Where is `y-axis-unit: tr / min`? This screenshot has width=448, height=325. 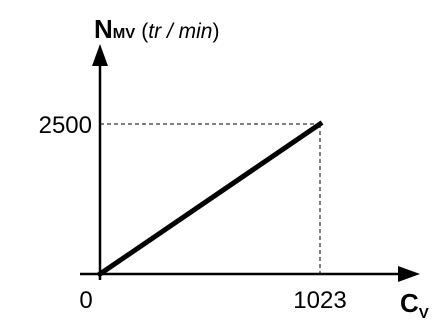 y-axis-unit: tr / min is located at coordinates (180, 31).